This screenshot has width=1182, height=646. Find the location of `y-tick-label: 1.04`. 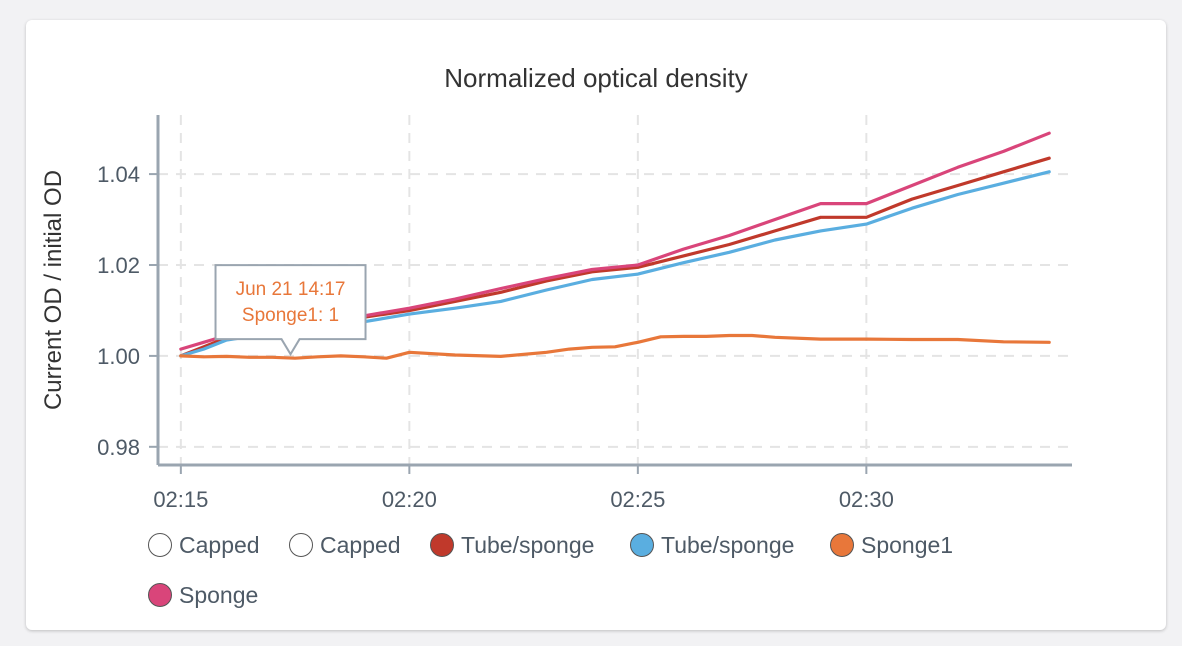

y-tick-label: 1.04 is located at coordinates (118, 174).